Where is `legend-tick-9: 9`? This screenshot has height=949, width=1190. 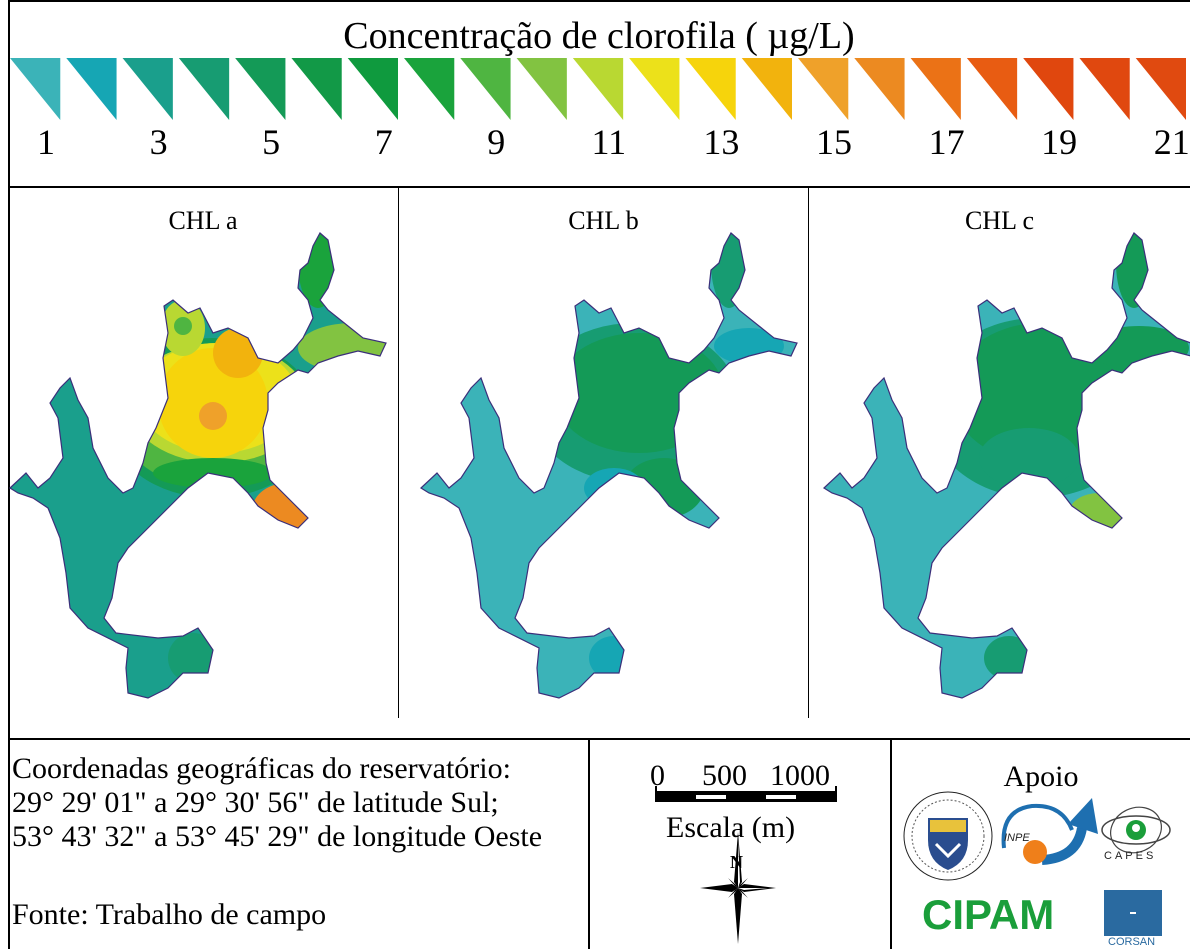
legend-tick-9: 9 is located at coordinates (496, 142).